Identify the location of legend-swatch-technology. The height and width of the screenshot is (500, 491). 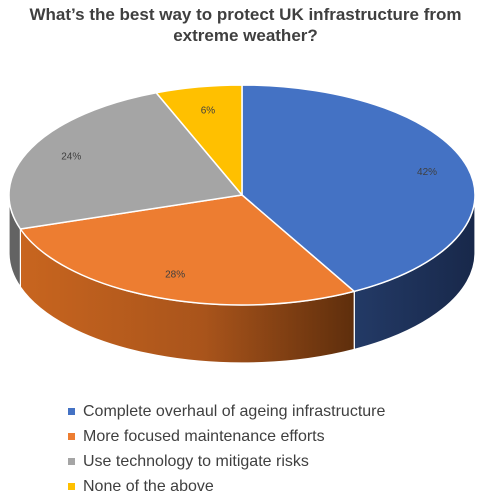
(71, 461).